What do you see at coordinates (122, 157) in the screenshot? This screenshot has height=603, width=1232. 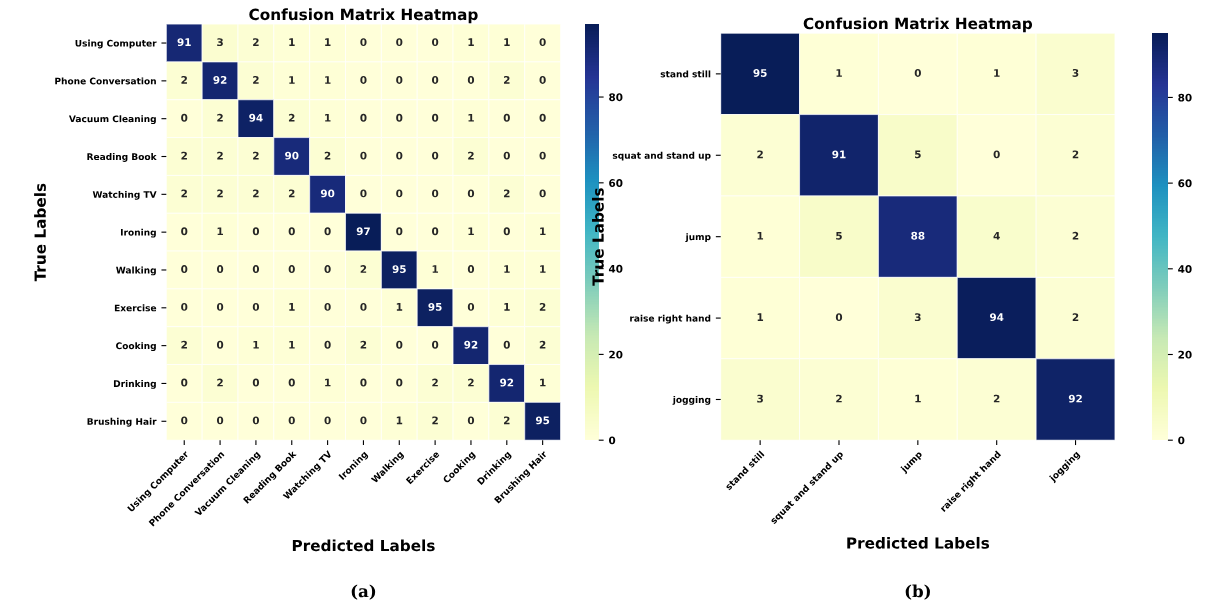 I see `y-tick-label: Reading Book` at bounding box center [122, 157].